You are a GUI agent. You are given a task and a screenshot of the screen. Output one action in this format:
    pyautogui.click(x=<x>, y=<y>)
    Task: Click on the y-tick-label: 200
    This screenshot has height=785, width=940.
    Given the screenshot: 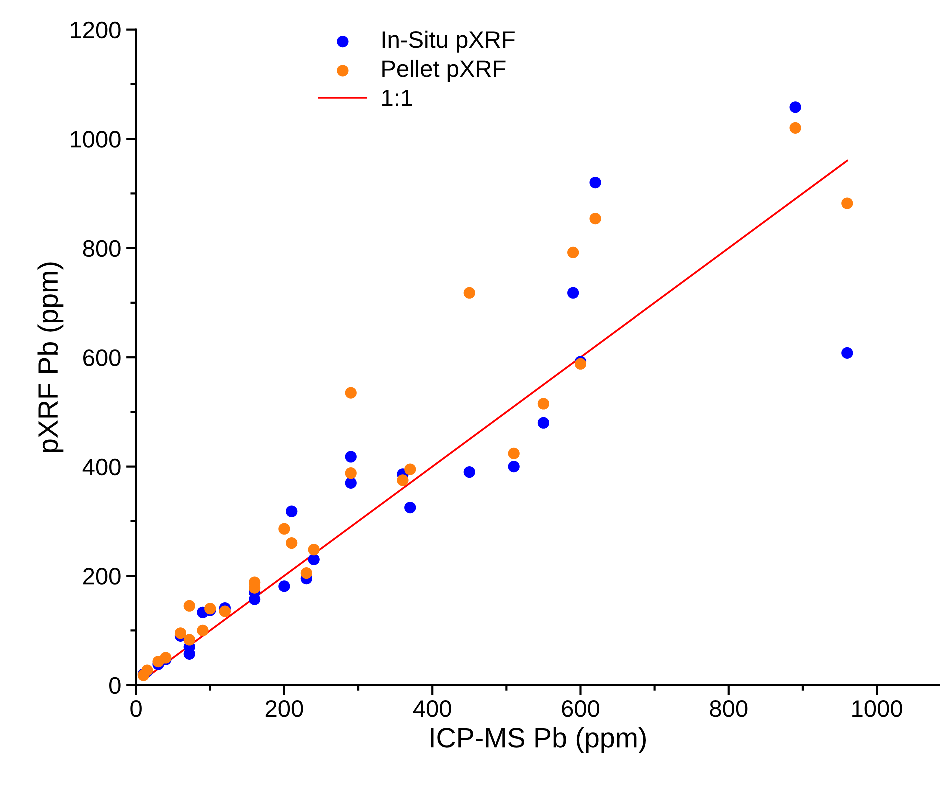 What is the action you would take?
    pyautogui.click(x=102, y=576)
    